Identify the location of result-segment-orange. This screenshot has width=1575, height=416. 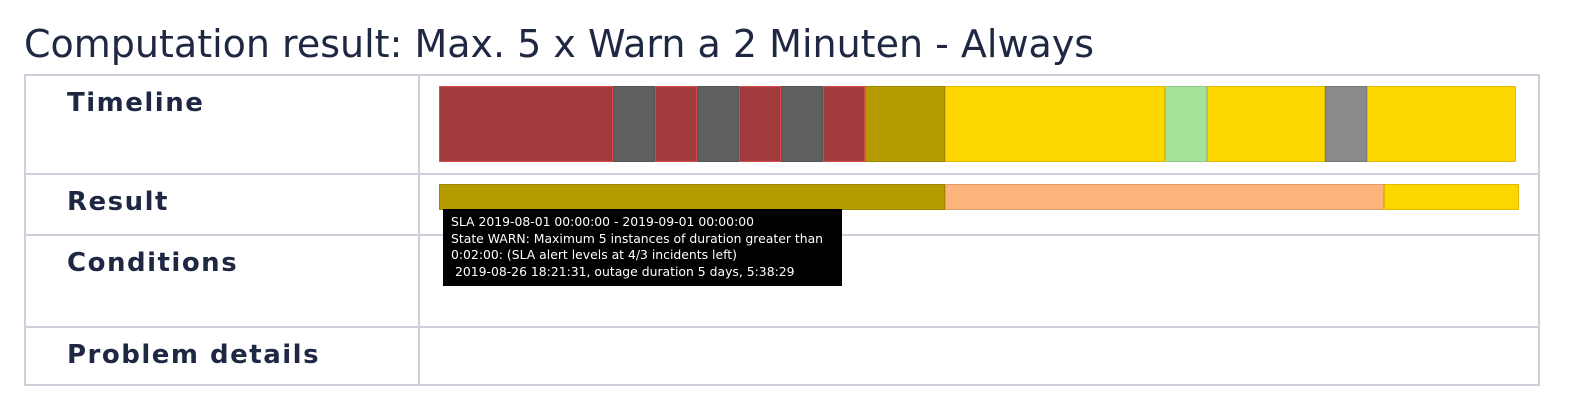
(1164, 197).